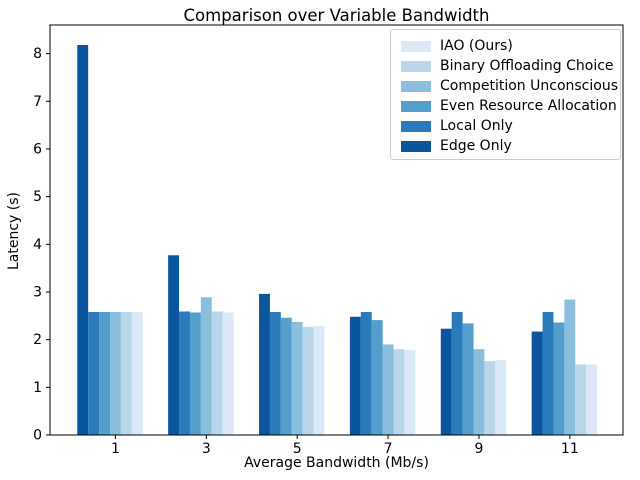 The height and width of the screenshot is (480, 640). What do you see at coordinates (559, 378) in the screenshot?
I see `bar-even-resource-allocation-bw11` at bounding box center [559, 378].